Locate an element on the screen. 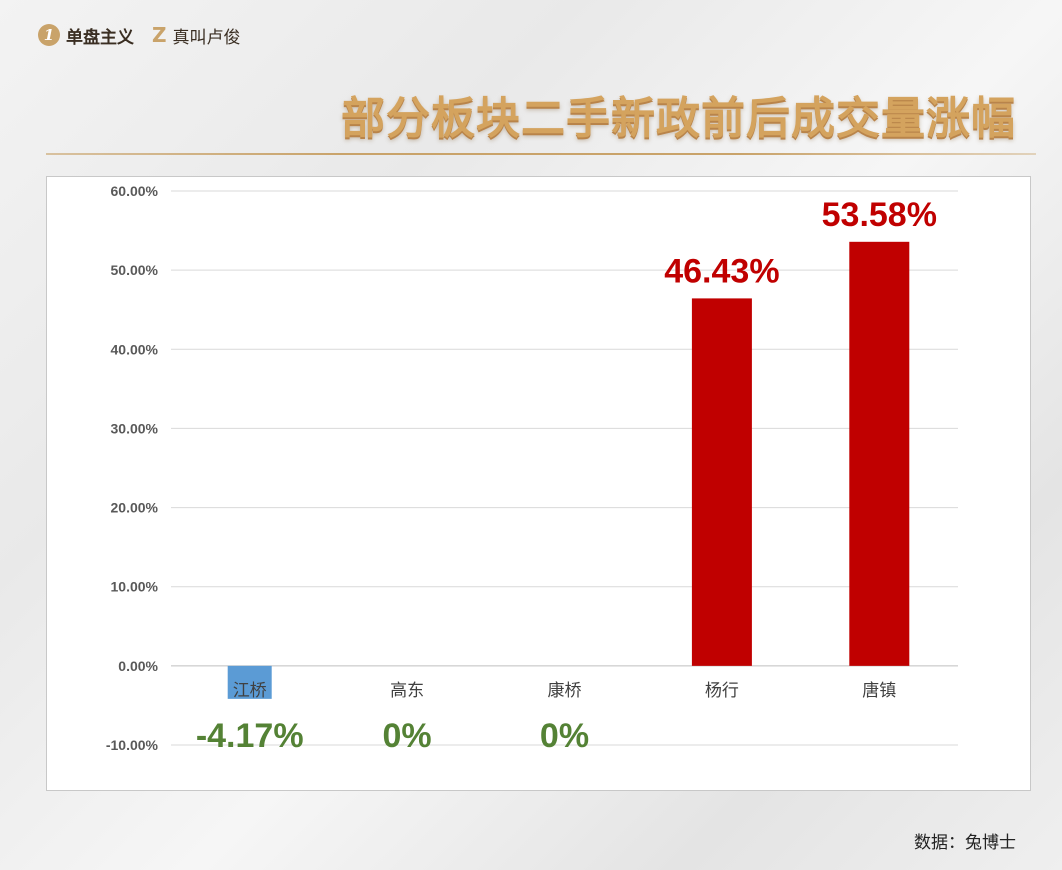 The height and width of the screenshot is (870, 1062). y-tick-label: 10.00% is located at coordinates (135, 587).